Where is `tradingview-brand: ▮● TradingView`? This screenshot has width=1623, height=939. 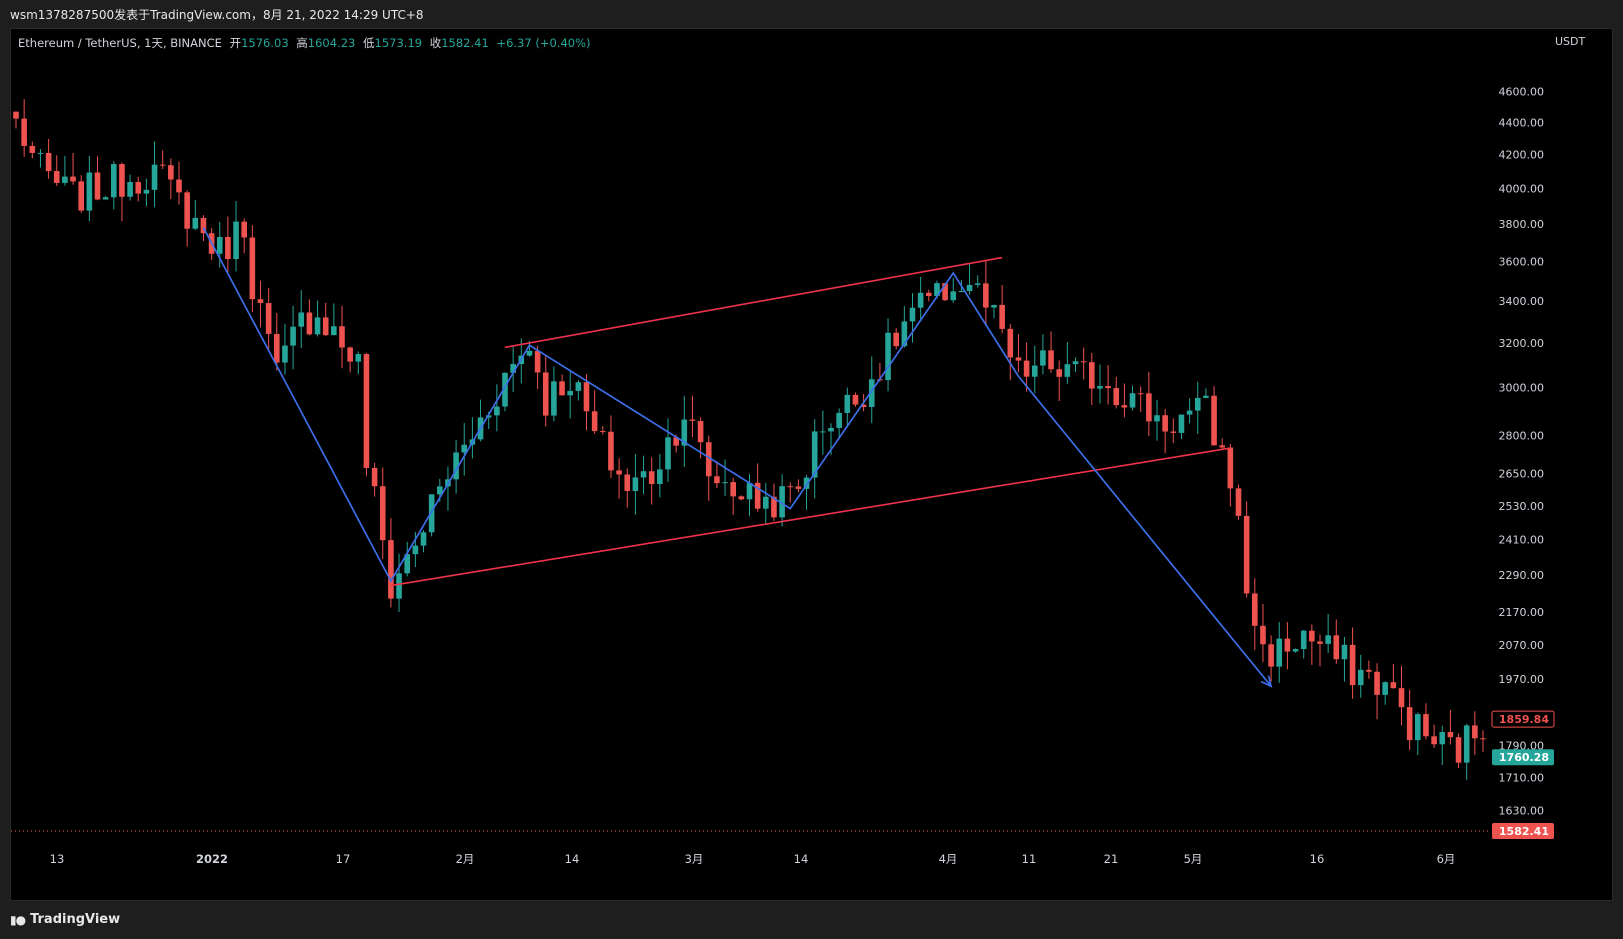 tradingview-brand: ▮● TradingView is located at coordinates (65, 919).